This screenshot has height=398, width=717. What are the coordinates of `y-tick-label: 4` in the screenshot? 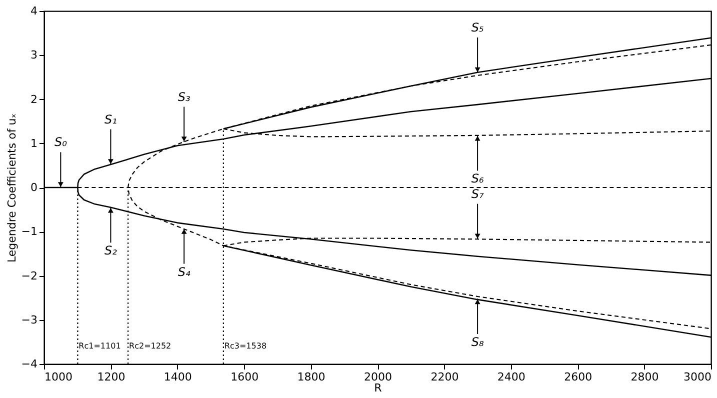 It's located at (34, 11).